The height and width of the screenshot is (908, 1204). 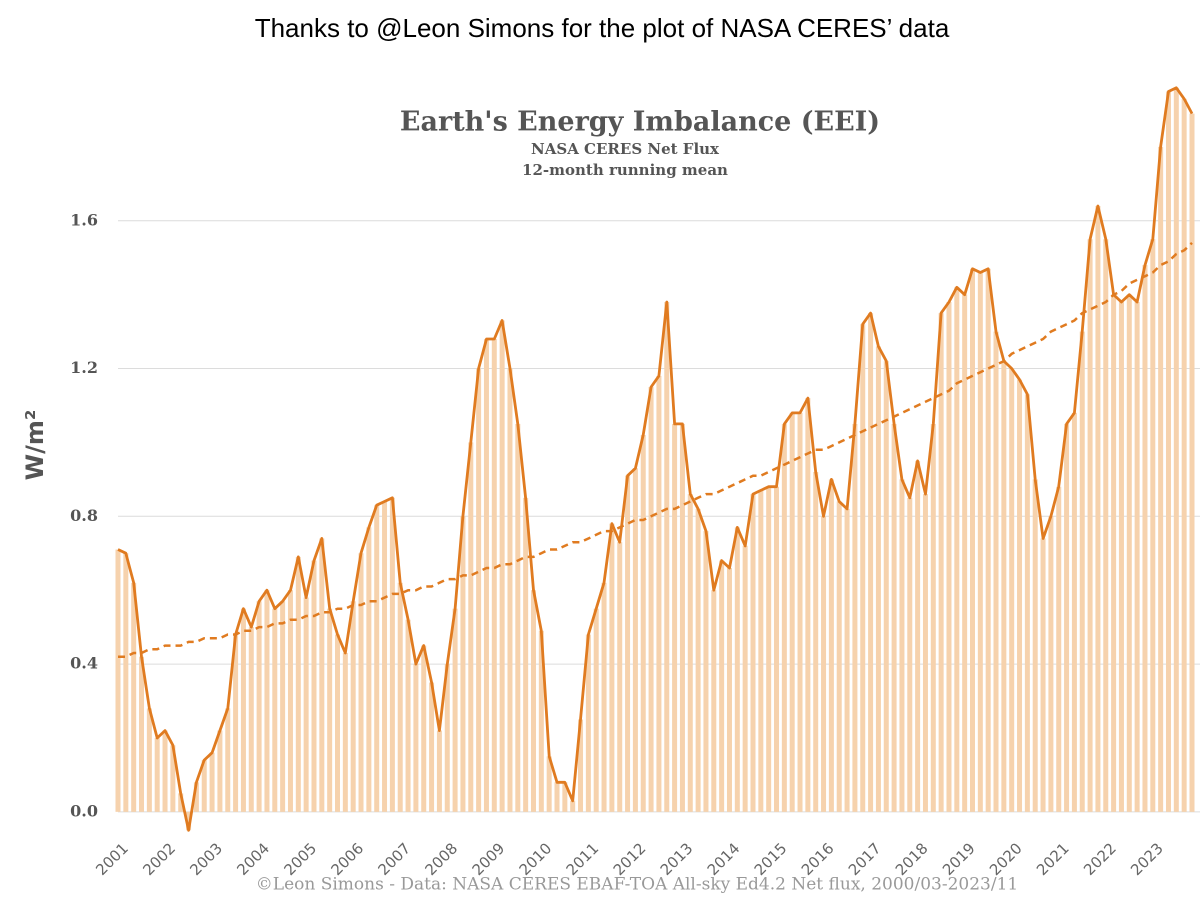 I want to click on x-tick-label: 2001, so click(x=112, y=859).